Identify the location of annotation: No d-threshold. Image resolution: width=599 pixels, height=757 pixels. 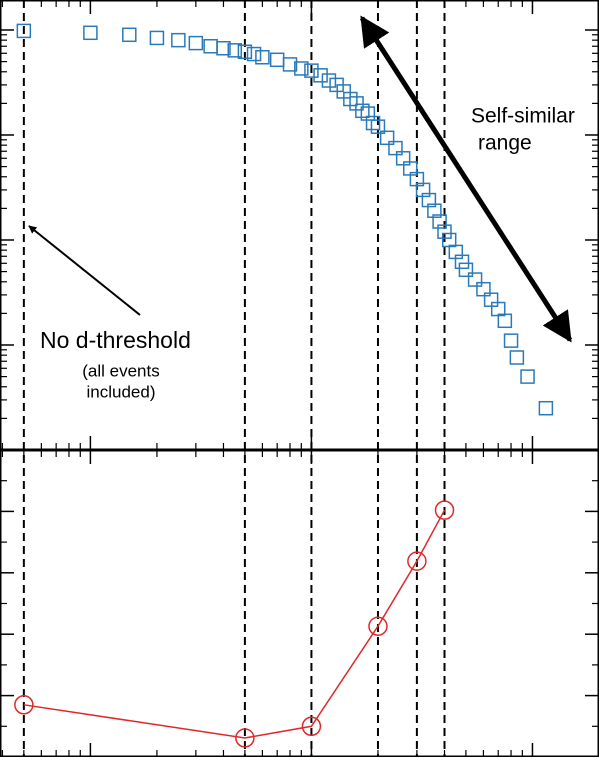
(115, 340).